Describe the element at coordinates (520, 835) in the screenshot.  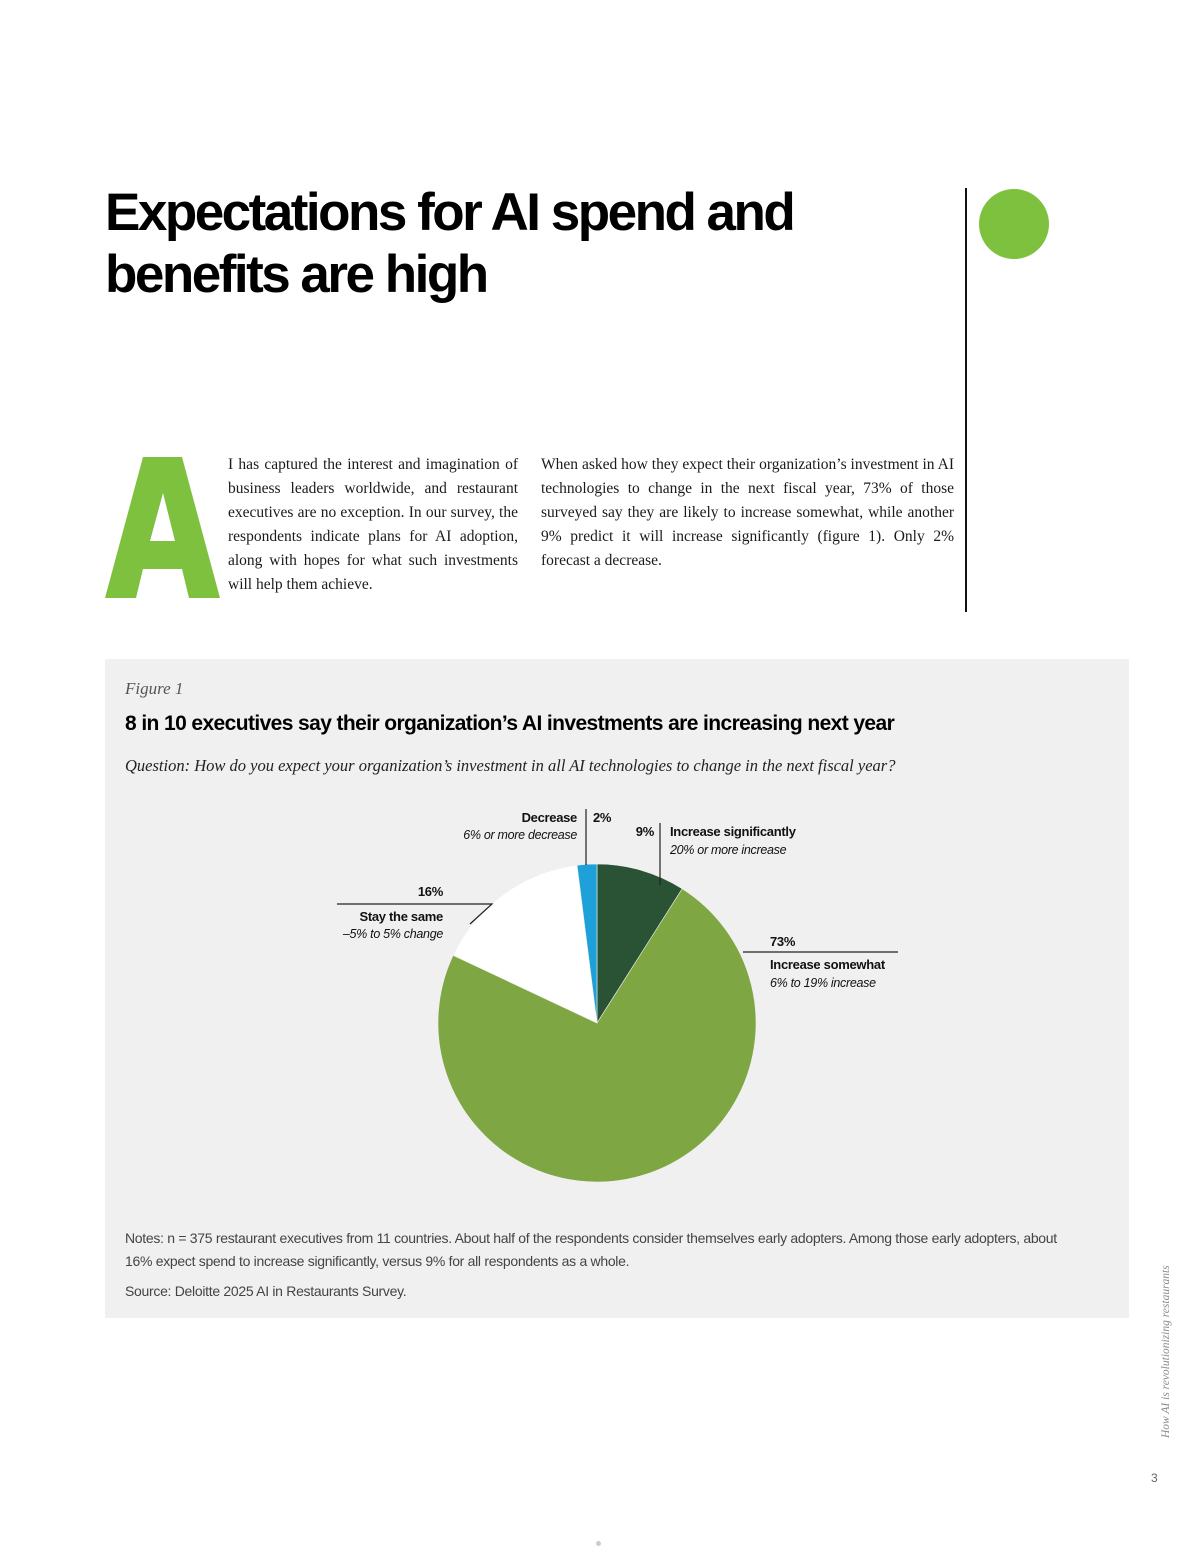
I see `label-decrease-sub: 6% or more decrease` at that location.